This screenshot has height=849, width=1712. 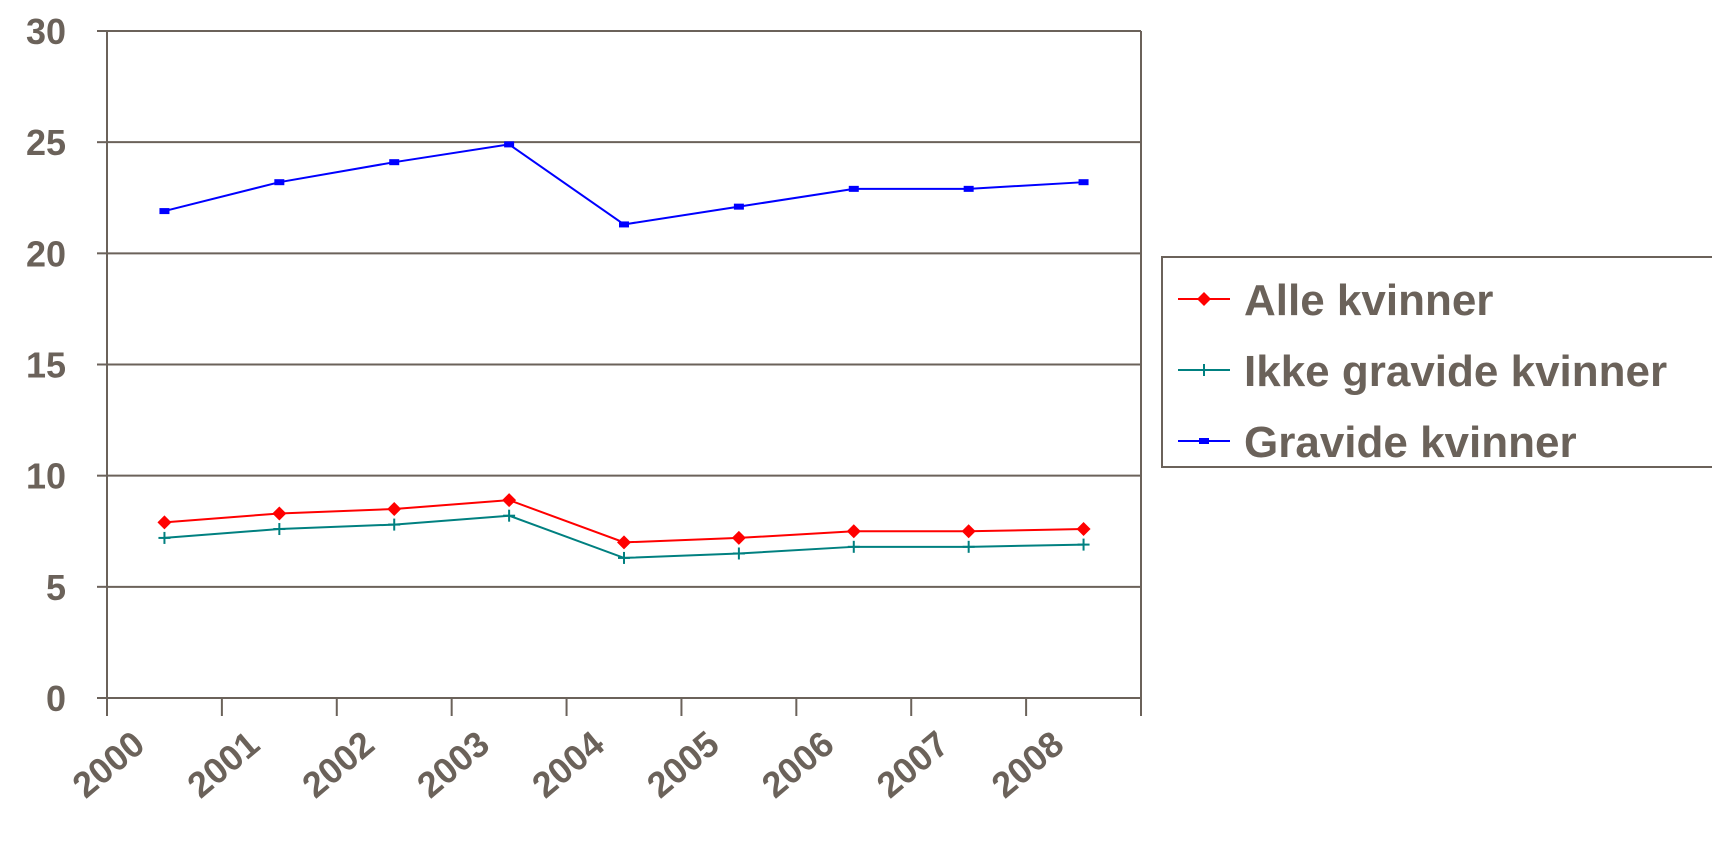 What do you see at coordinates (1028, 764) in the screenshot?
I see `x-tick-label: 2008` at bounding box center [1028, 764].